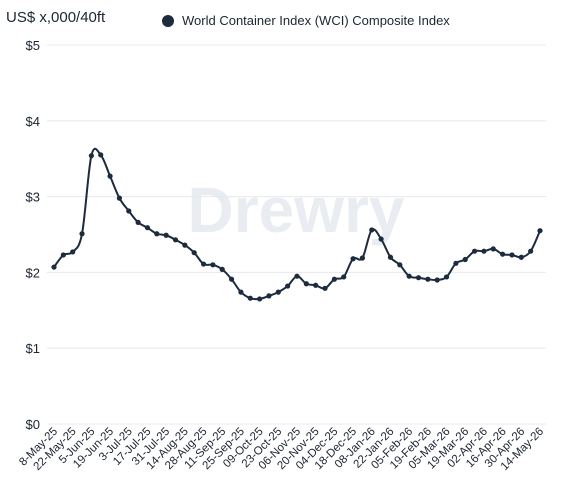 Image resolution: width=562 pixels, height=500 pixels. What do you see at coordinates (33, 424) in the screenshot?
I see `y-tick-label: $0` at bounding box center [33, 424].